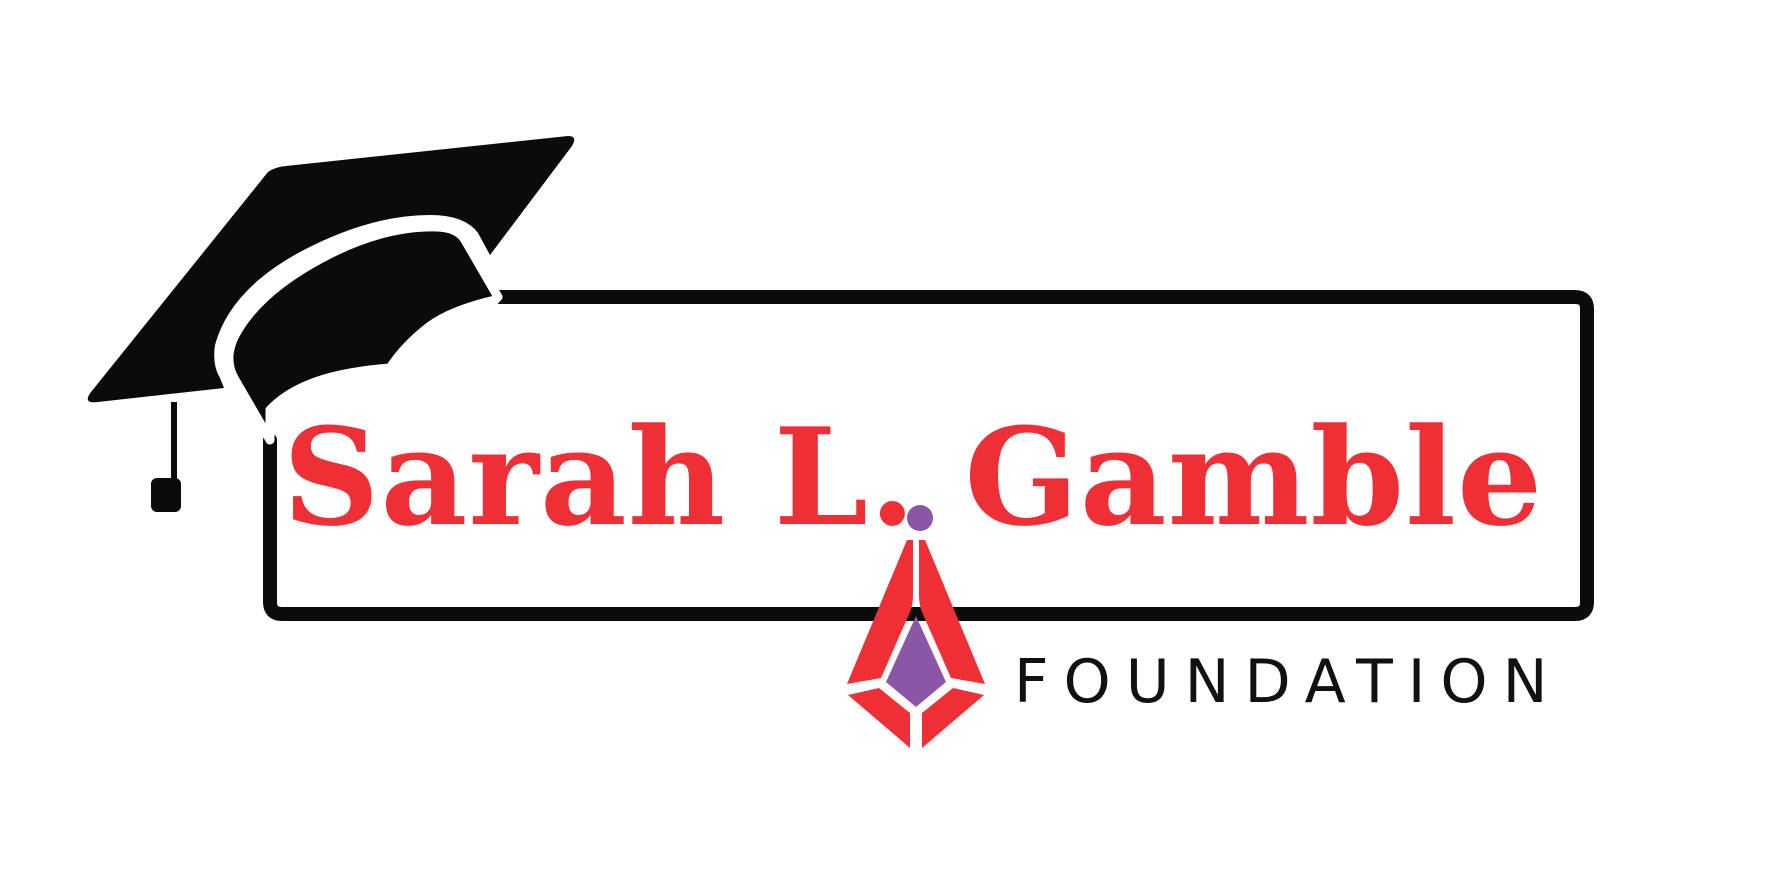 The width and height of the screenshot is (1778, 890). What do you see at coordinates (916, 661) in the screenshot?
I see `emblem-purple-gem` at bounding box center [916, 661].